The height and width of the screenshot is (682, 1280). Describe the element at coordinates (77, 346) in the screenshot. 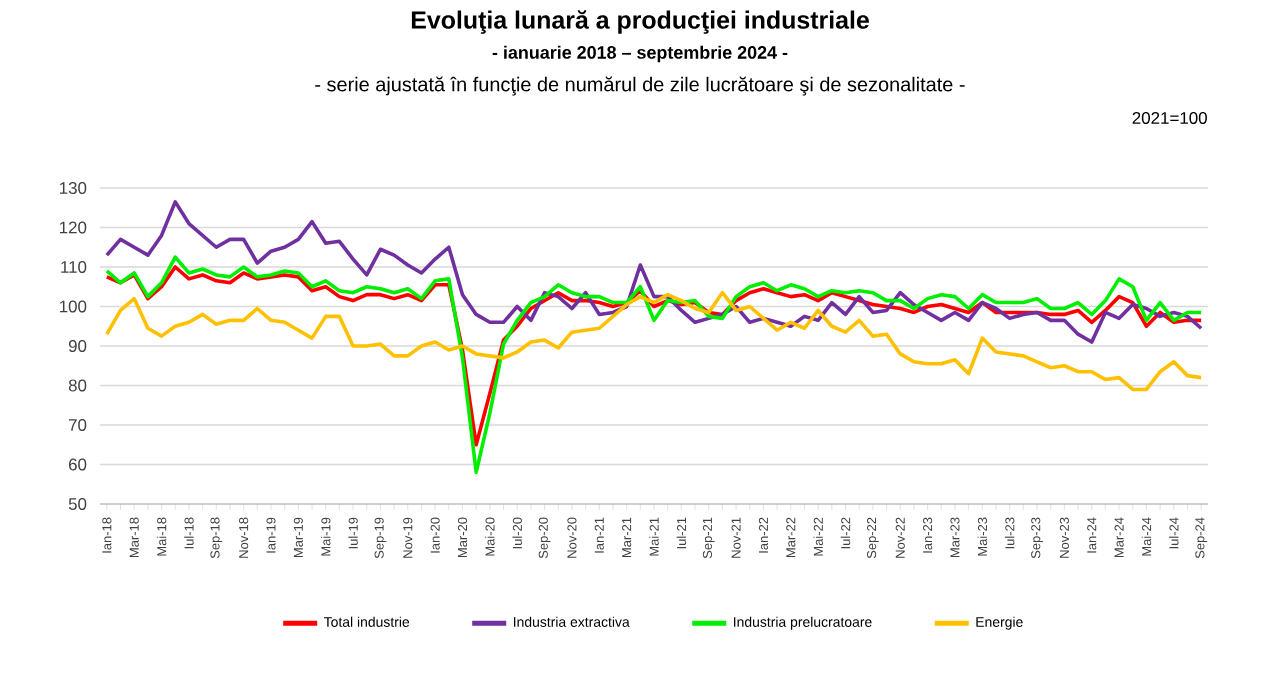

I see `y-tick-label: 90` at that location.